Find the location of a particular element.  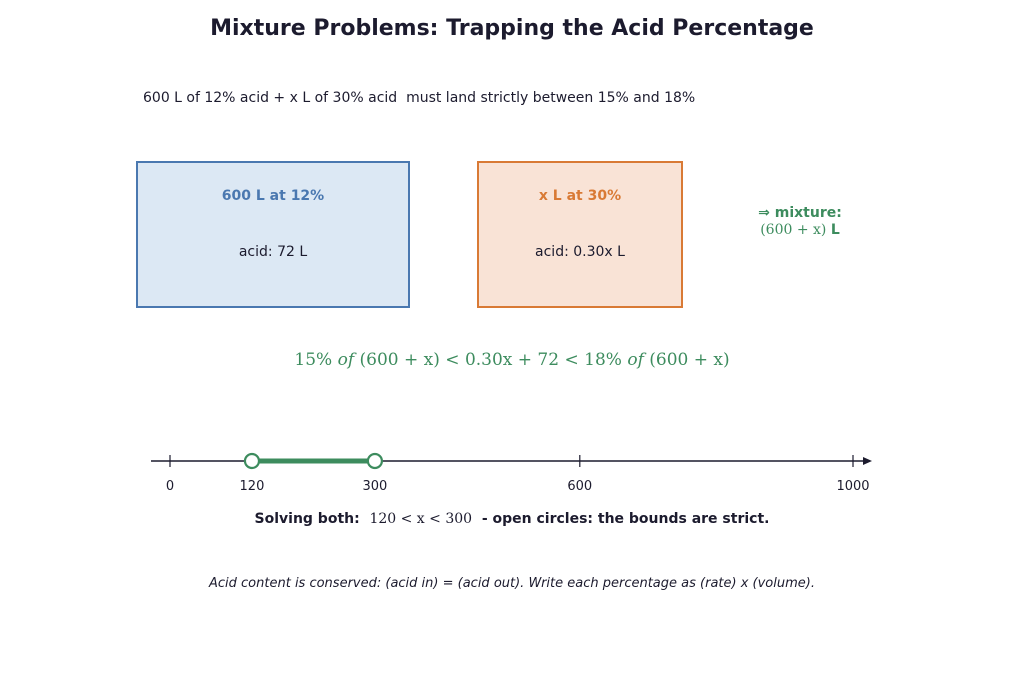

solution-a-box: 600 L at 12% acid: 72 L is located at coordinates (273, 234).